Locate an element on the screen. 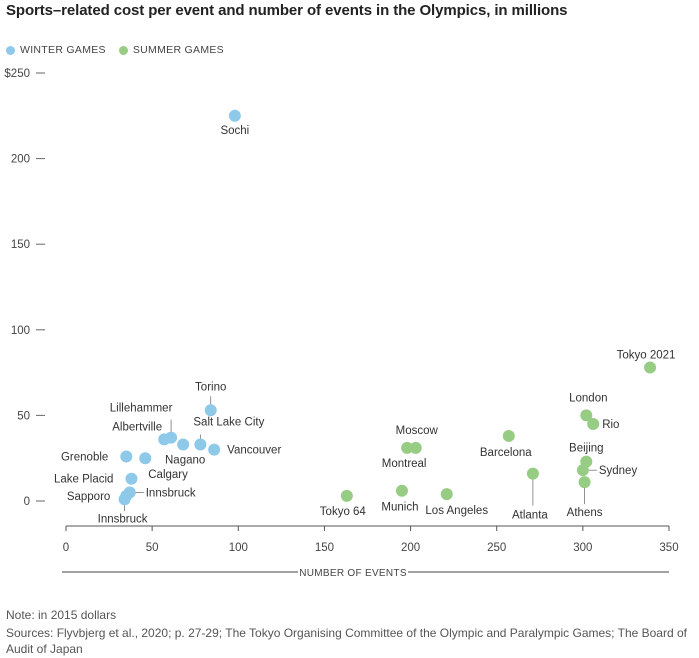  data-point-label: Lillehammer is located at coordinates (141, 409).